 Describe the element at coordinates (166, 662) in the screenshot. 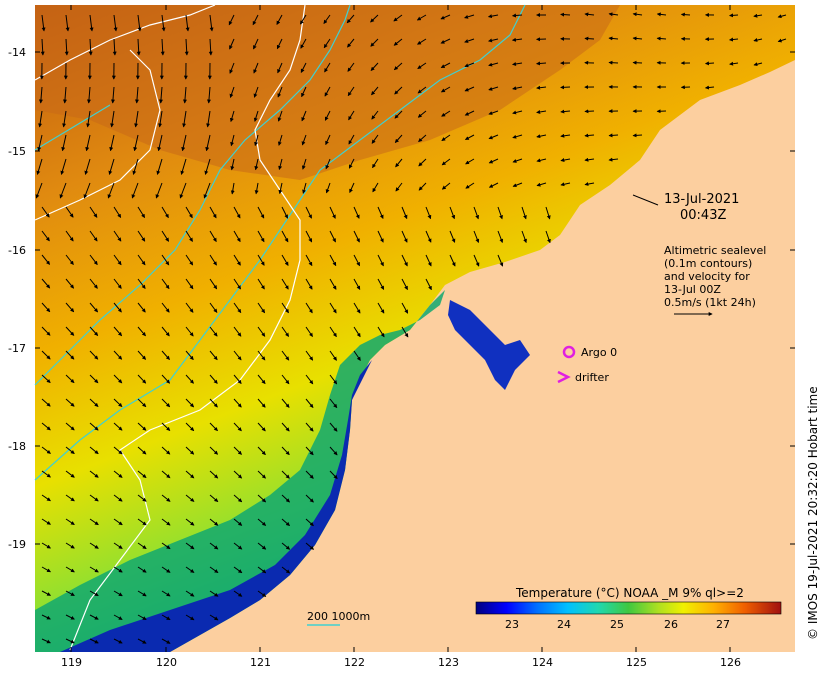

I see `lon-label: 120` at that location.